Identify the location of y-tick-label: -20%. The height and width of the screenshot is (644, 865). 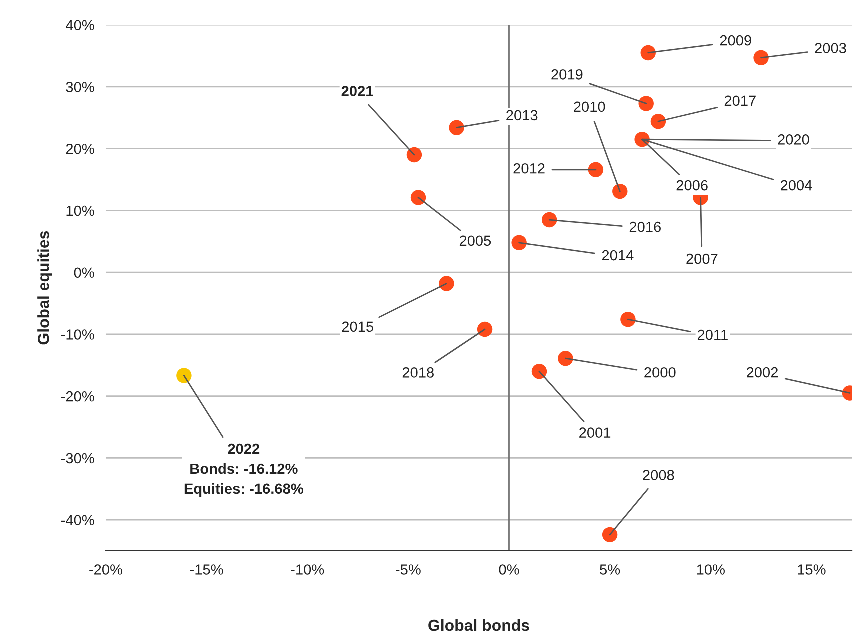
(77, 396).